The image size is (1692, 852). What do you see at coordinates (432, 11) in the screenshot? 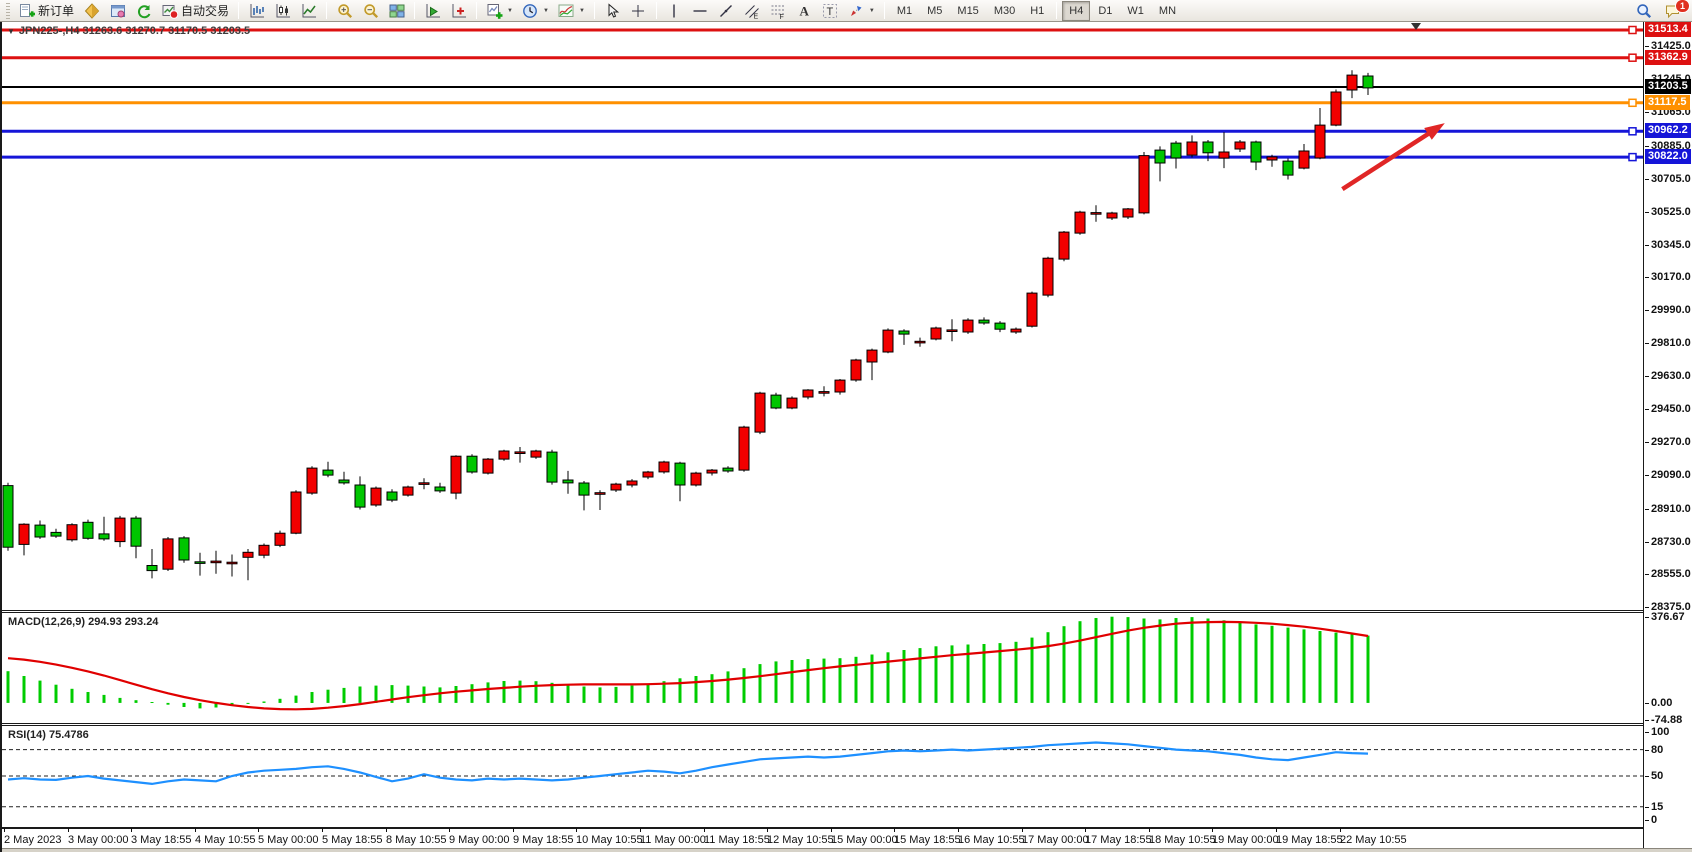
I see `auto-scroll-button` at bounding box center [432, 11].